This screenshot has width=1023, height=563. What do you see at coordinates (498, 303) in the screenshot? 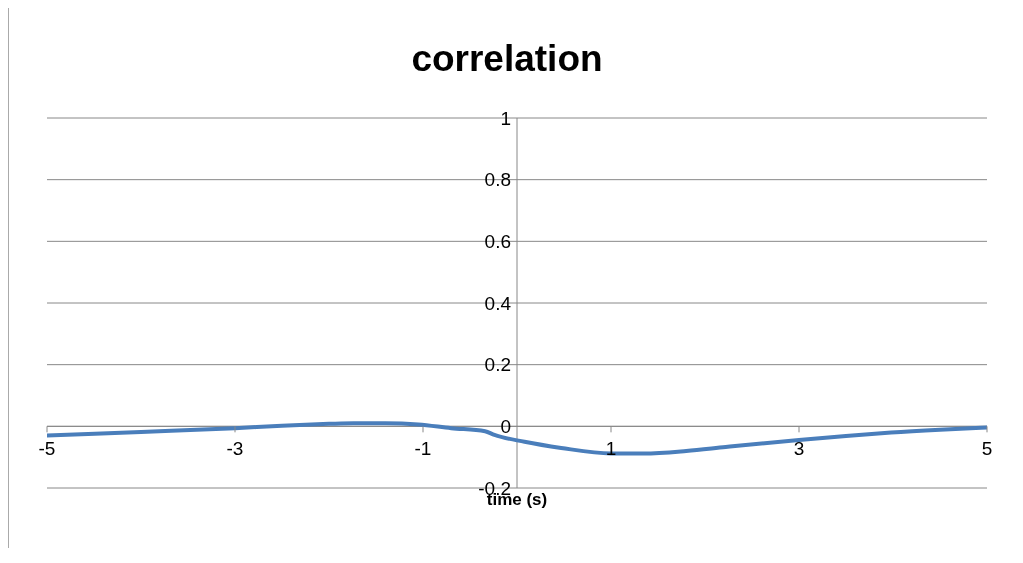
I see `y-tick-label: 0.4` at bounding box center [498, 303].